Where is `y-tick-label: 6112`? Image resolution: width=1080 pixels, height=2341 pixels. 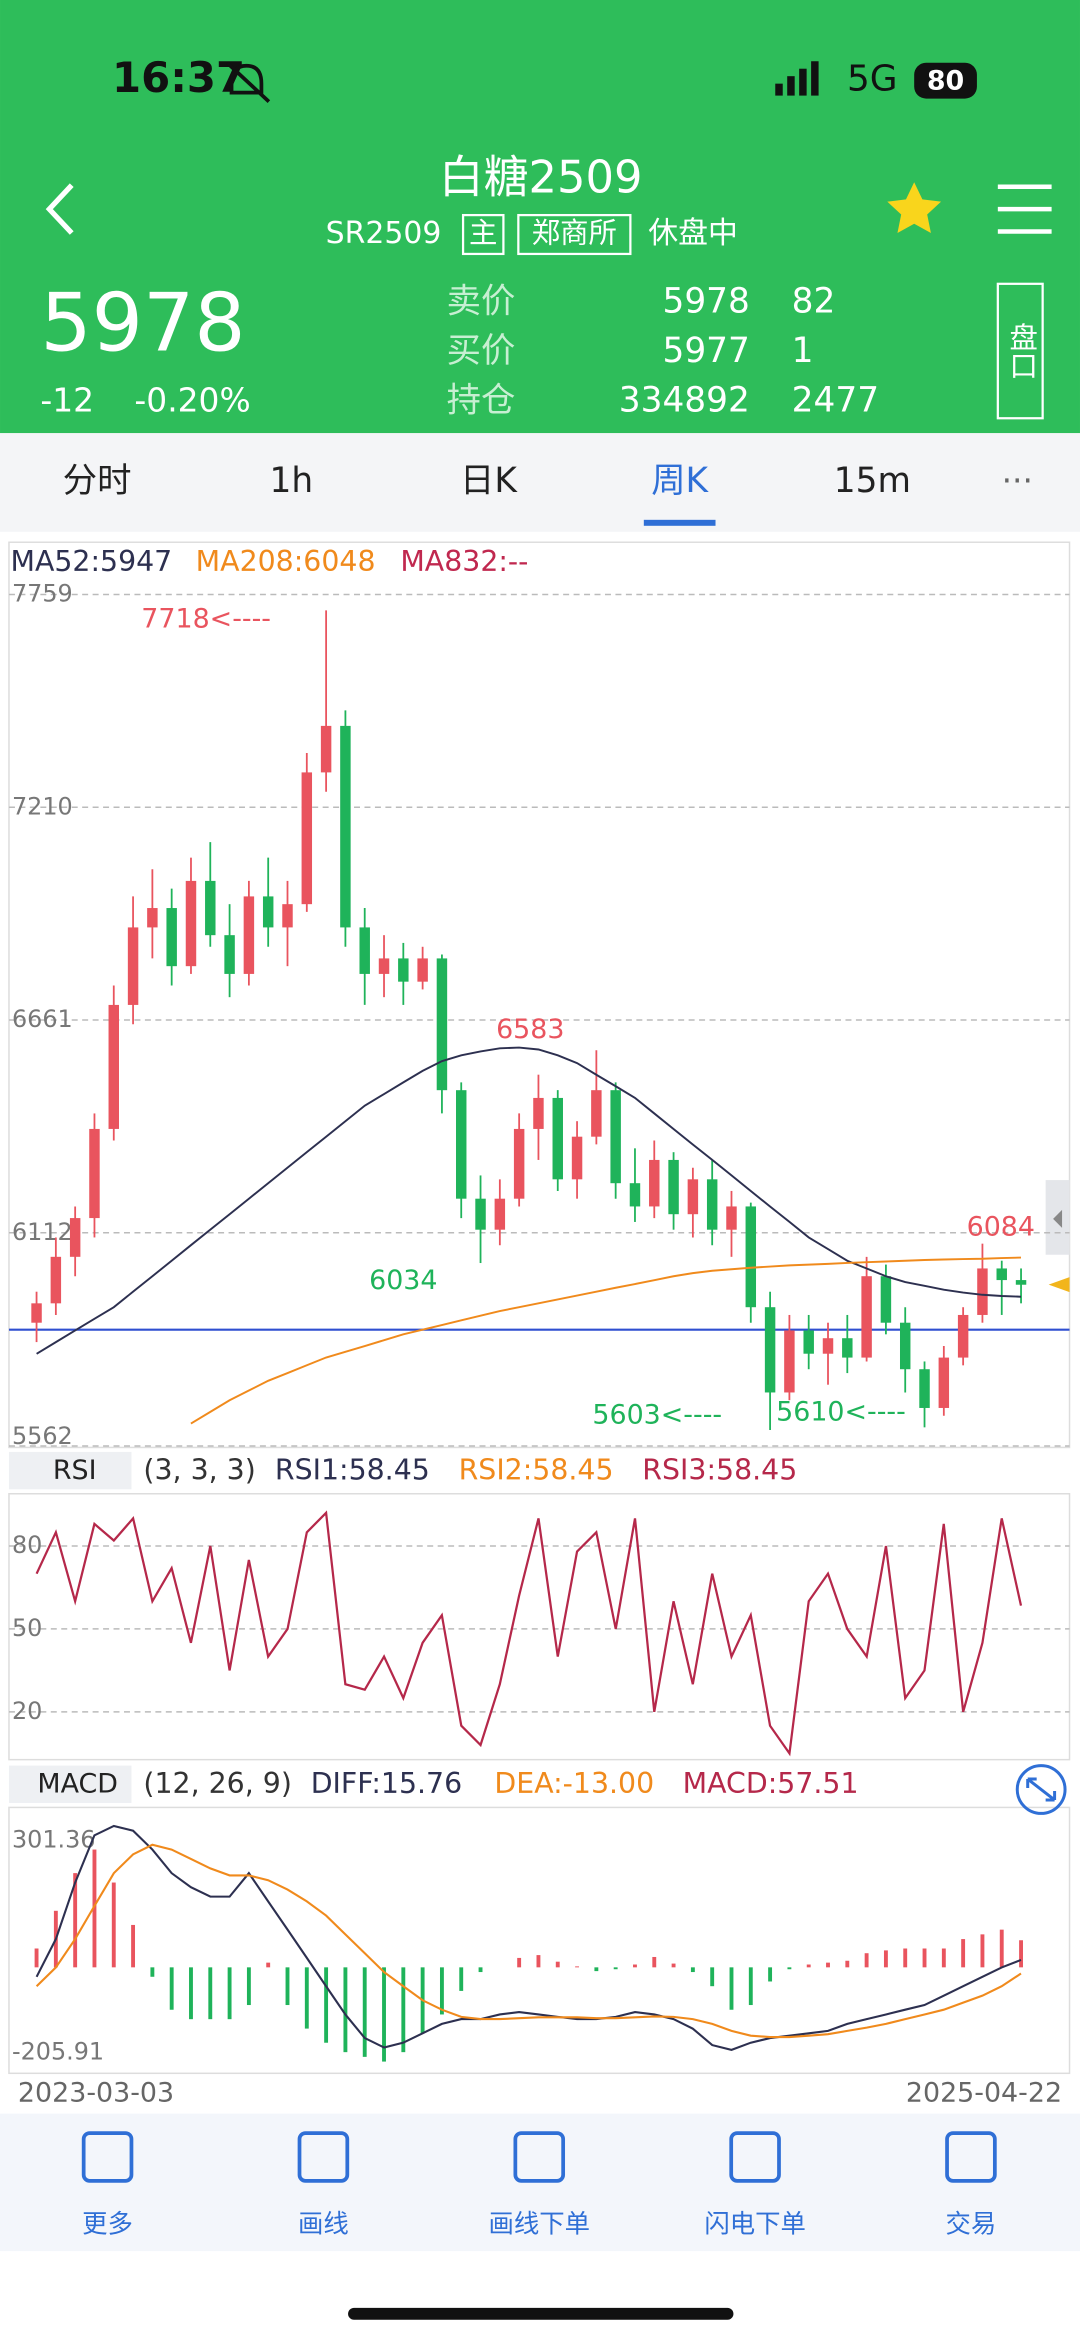 y-tick-label: 6112 is located at coordinates (42, 1232).